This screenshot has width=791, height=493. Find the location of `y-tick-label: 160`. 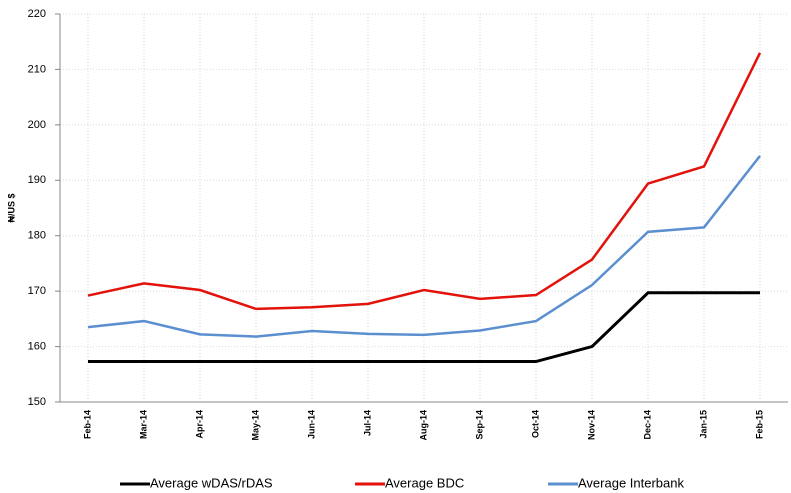

y-tick-label: 160 is located at coordinates (37, 346).